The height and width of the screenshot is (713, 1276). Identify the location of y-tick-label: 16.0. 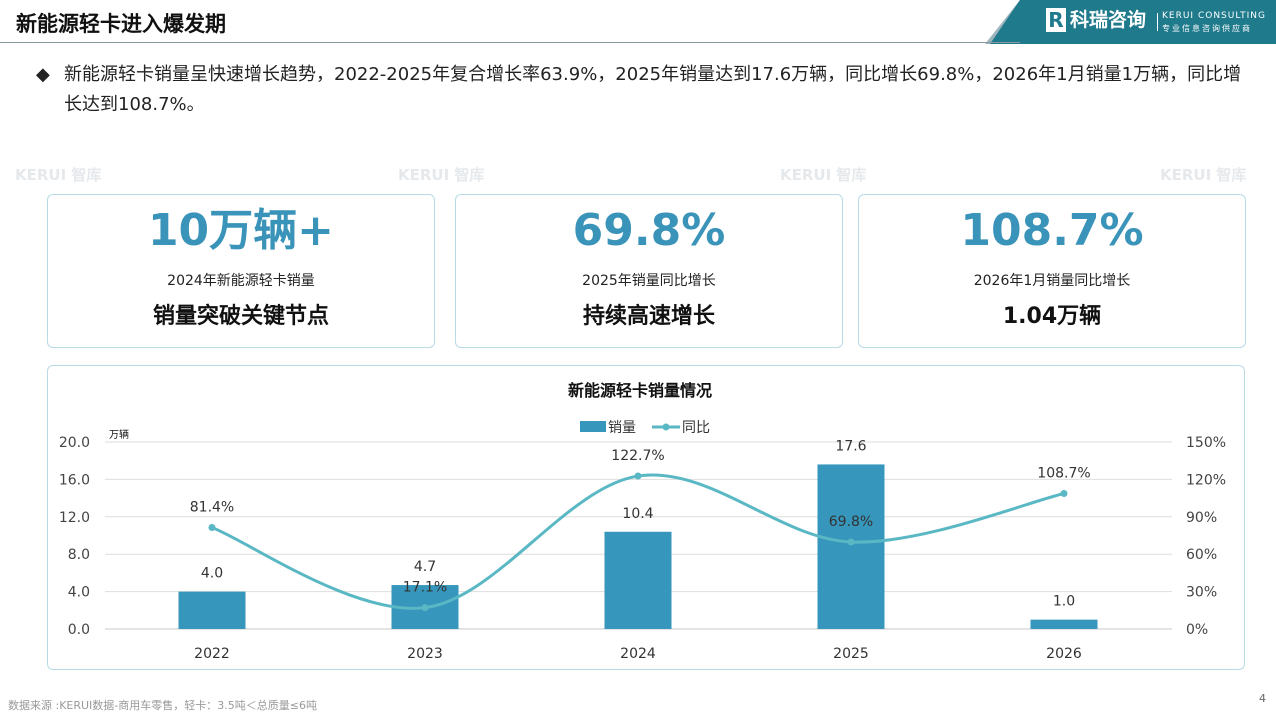
(74, 480).